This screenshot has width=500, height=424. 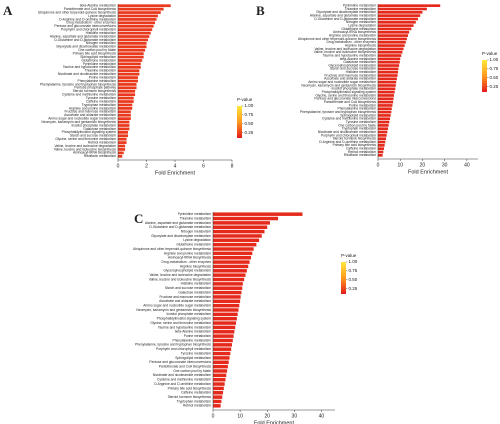 I want to click on panel-label: C, so click(x=138, y=218).